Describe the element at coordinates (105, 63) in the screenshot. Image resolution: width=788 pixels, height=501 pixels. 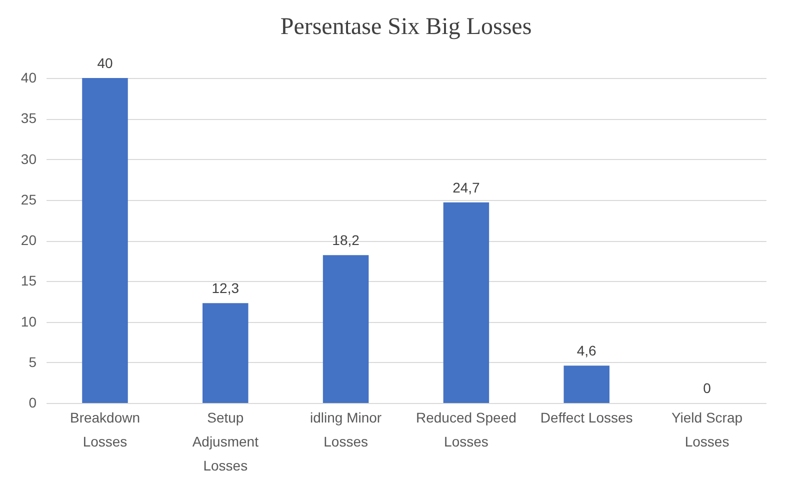
I see `data-label: 40` at that location.